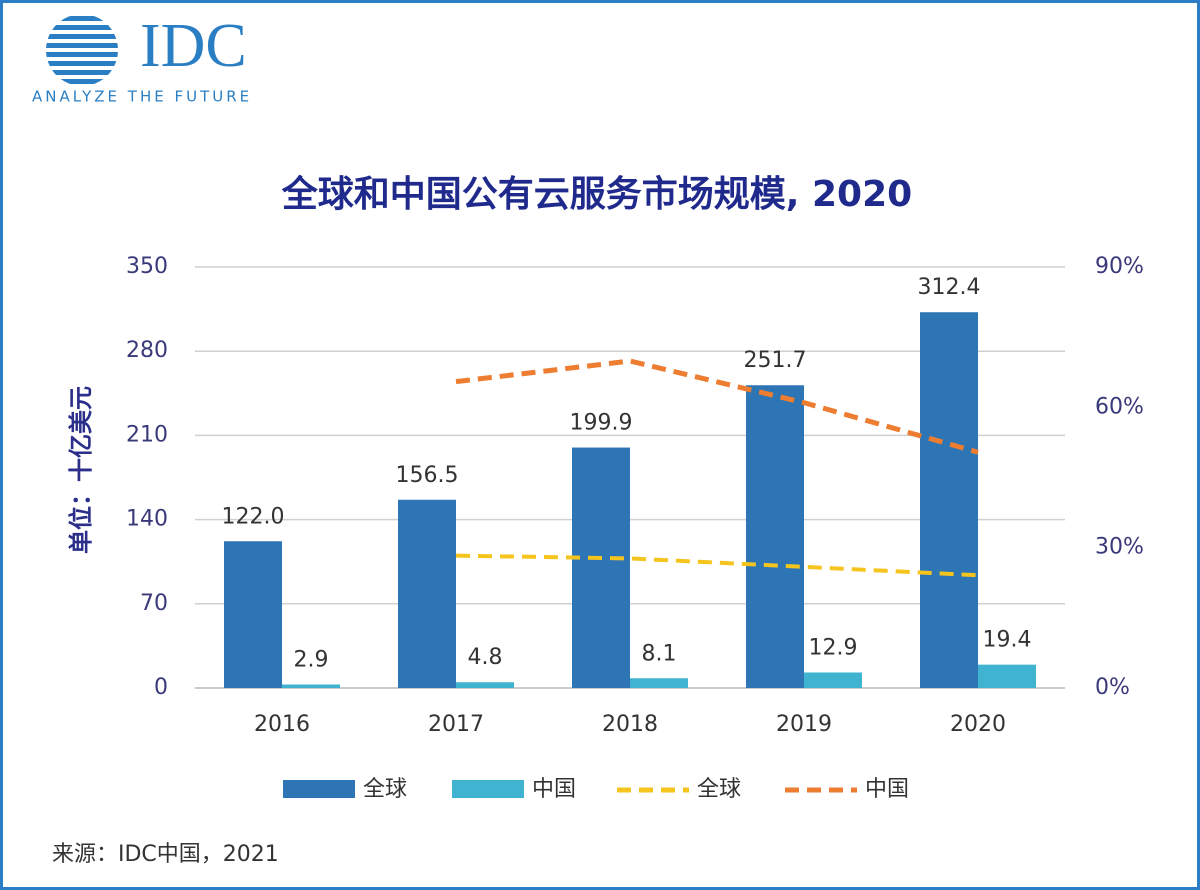 The height and width of the screenshot is (890, 1200). What do you see at coordinates (833, 647) in the screenshot?
I see `data-label: 12.9` at bounding box center [833, 647].